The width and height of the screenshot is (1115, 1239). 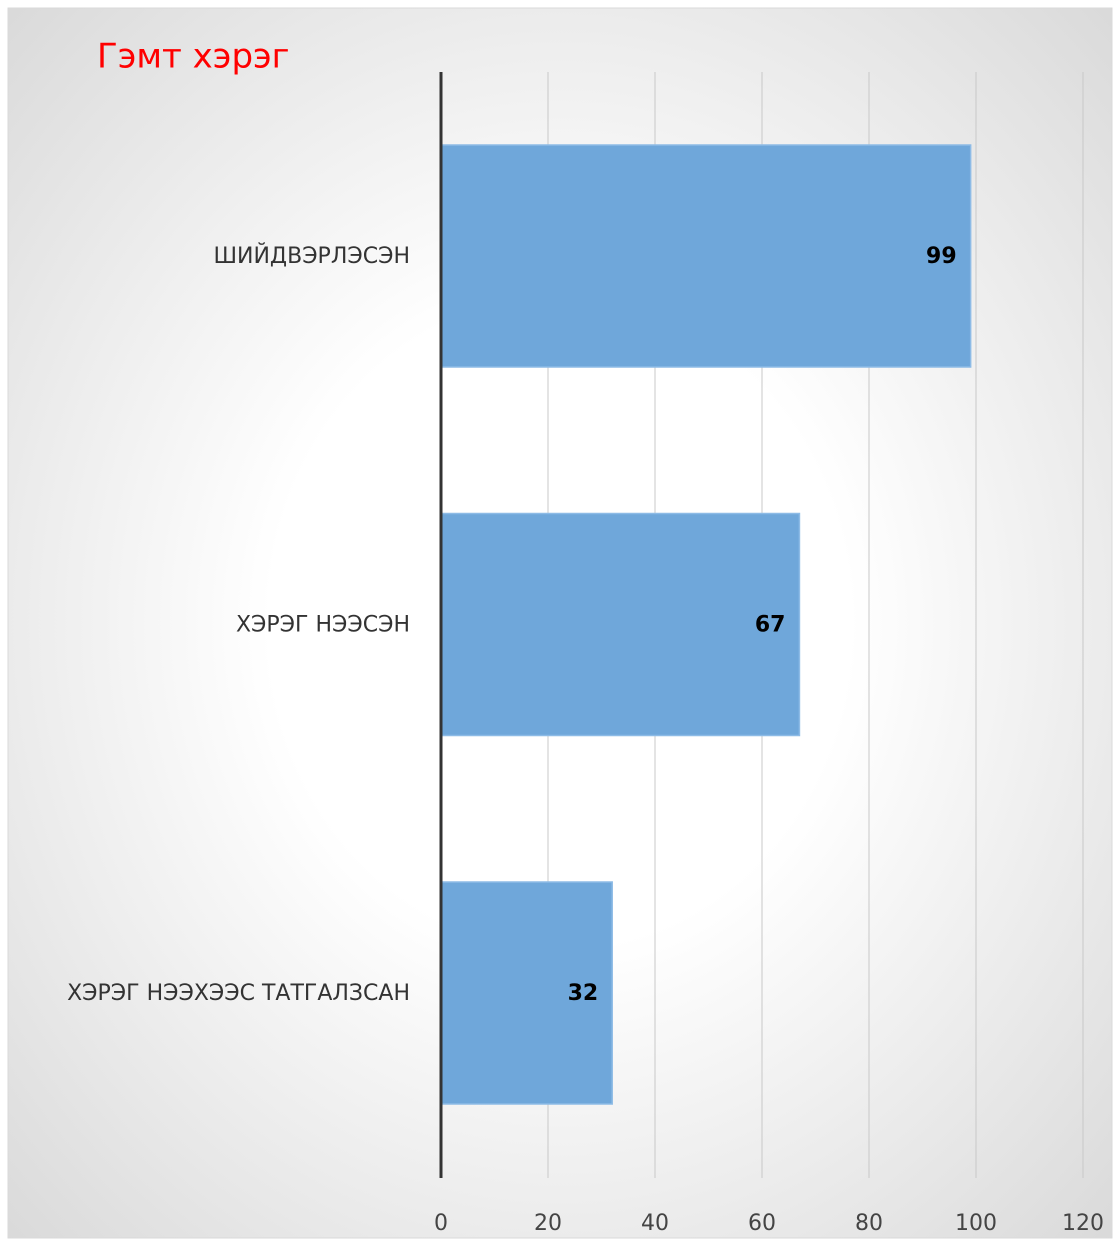 What do you see at coordinates (1083, 1223) in the screenshot?
I see `x-tick-label: 120` at bounding box center [1083, 1223].